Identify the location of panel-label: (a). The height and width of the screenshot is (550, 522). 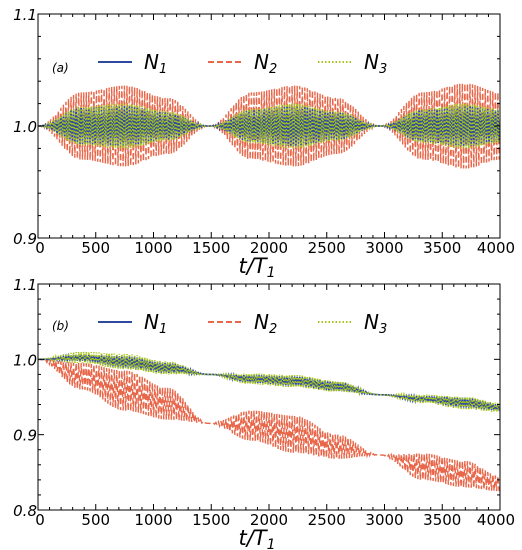
(60, 68).